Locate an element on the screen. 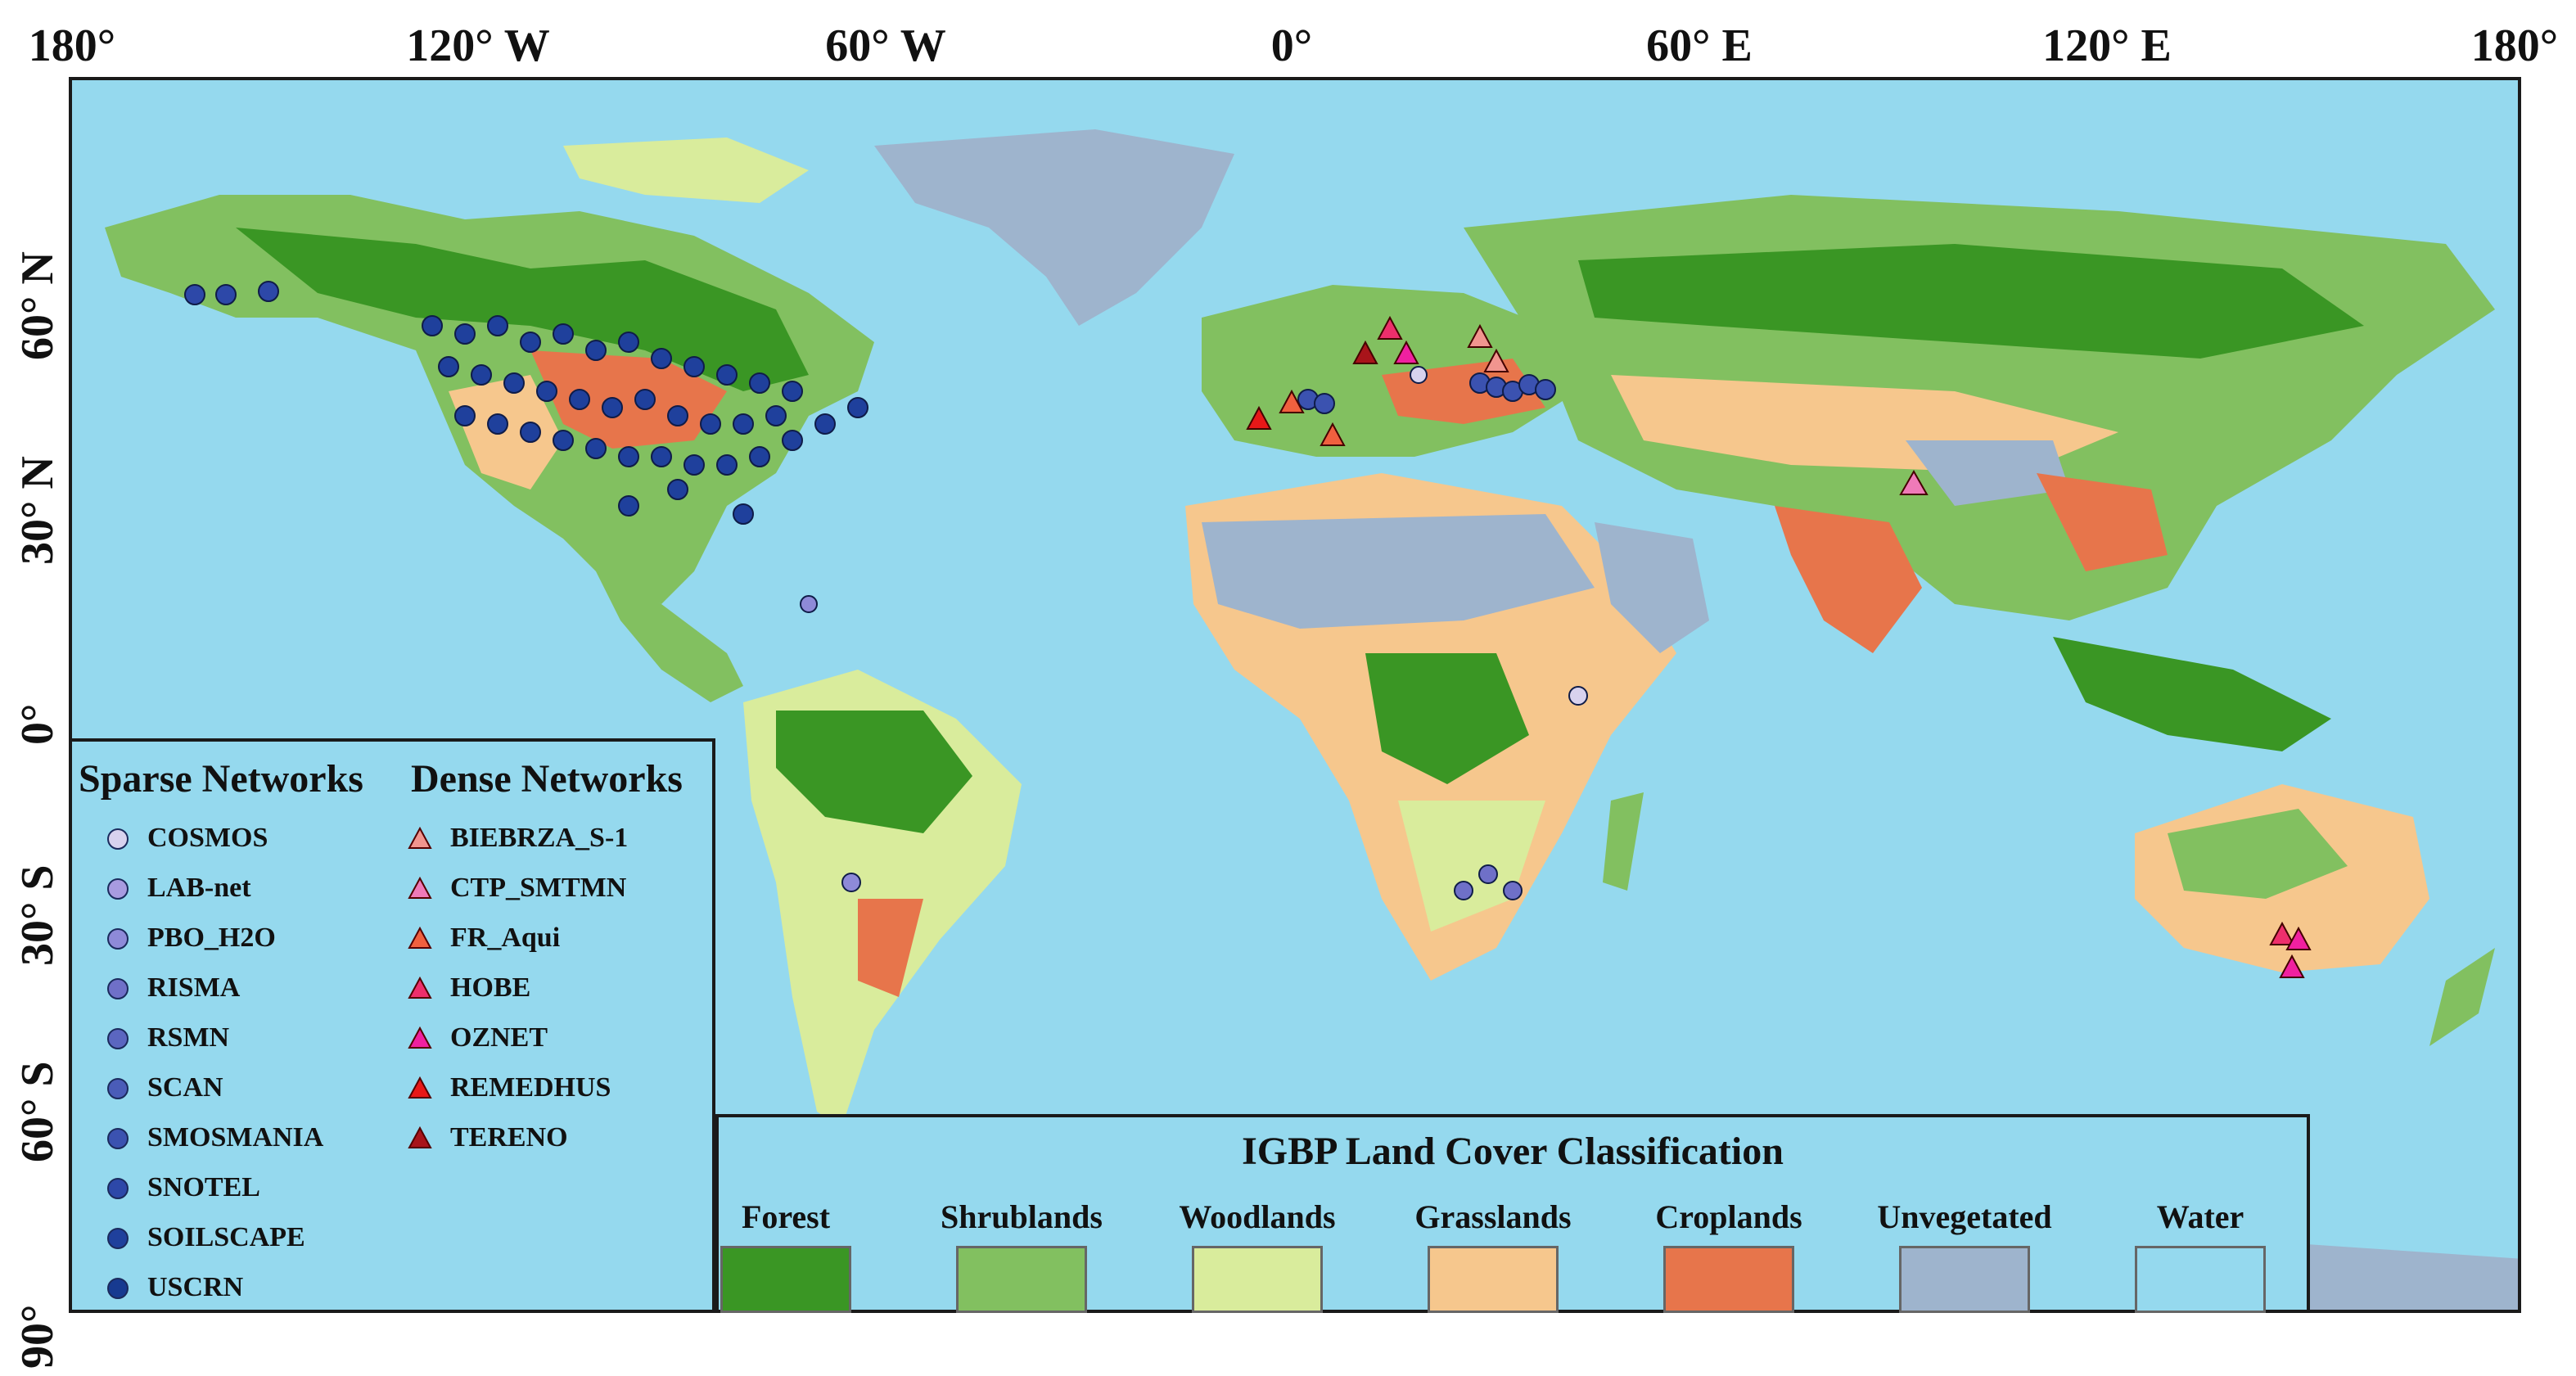 This screenshot has height=1376, width=2576. madagascar-landmass is located at coordinates (1623, 841).